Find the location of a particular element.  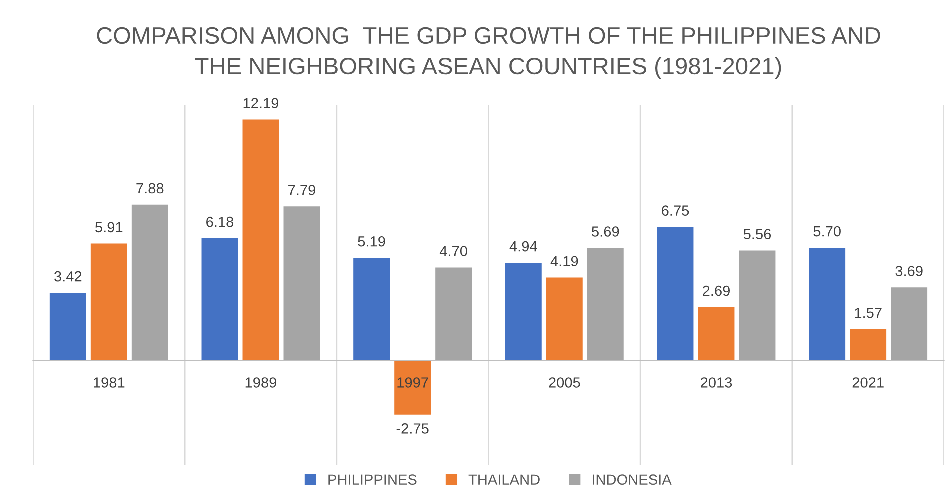

chart-title: COMPARISON AMONG THE GDP GROWTH OF THE PHILIPPINES AND THE NEIGHBORING ASEAN COUNTRIES (1981-2021) is located at coordinates (488, 53).